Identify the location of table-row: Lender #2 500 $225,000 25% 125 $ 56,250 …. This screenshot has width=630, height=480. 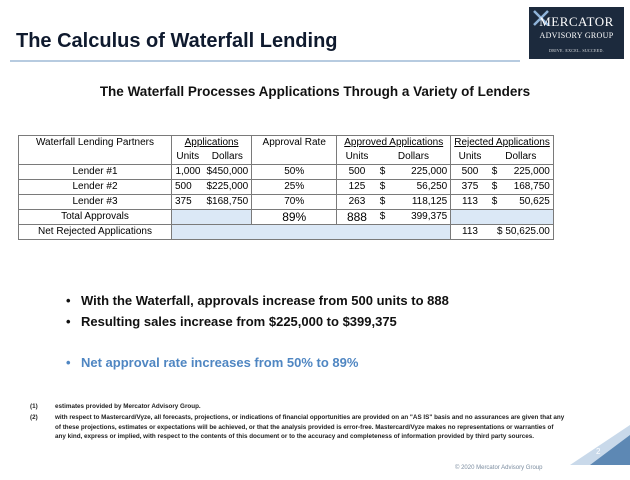
(286, 187).